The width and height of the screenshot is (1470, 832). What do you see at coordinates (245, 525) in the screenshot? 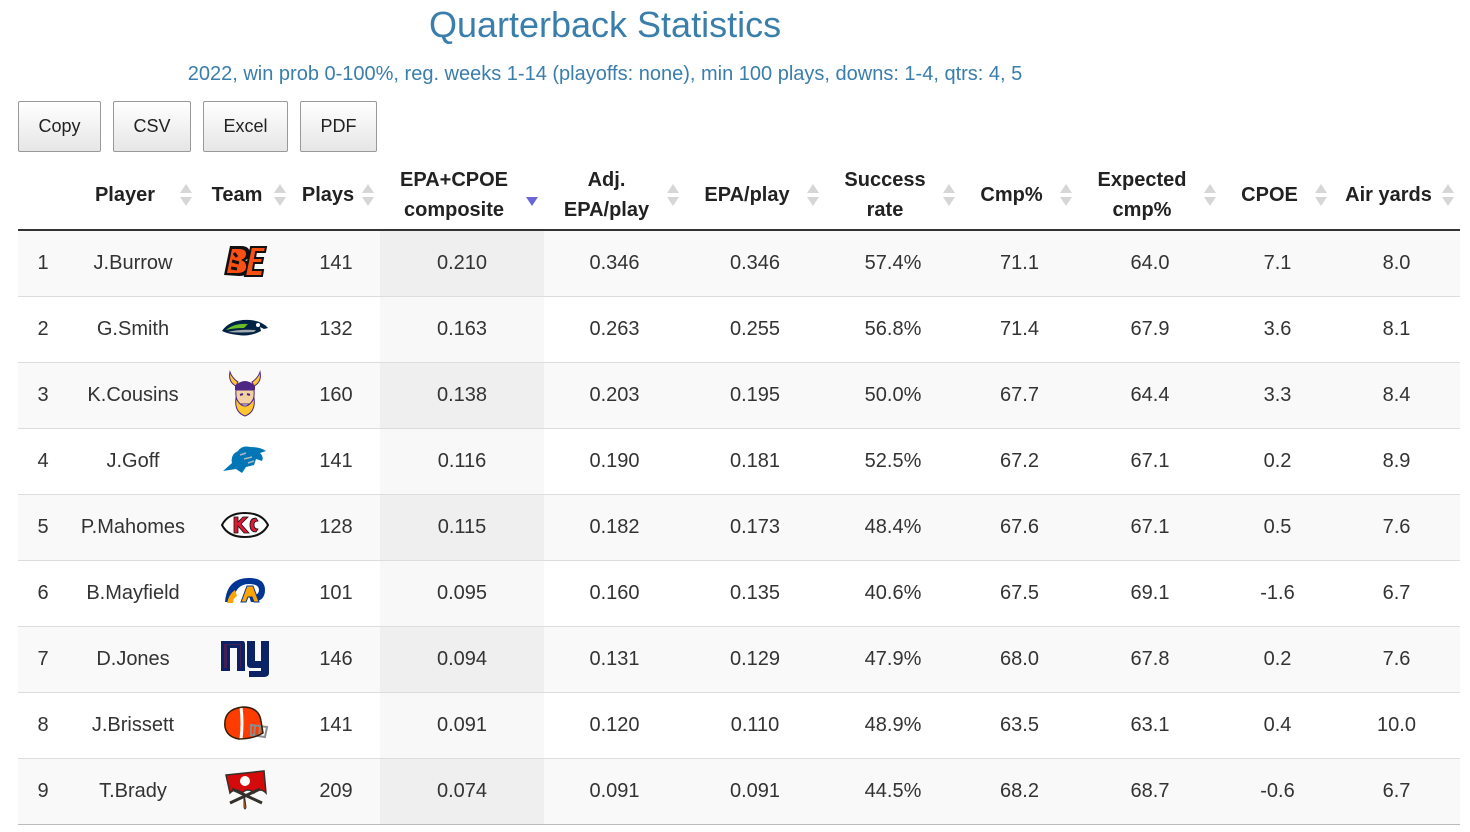
I see `chiefs-logo-icon` at bounding box center [245, 525].